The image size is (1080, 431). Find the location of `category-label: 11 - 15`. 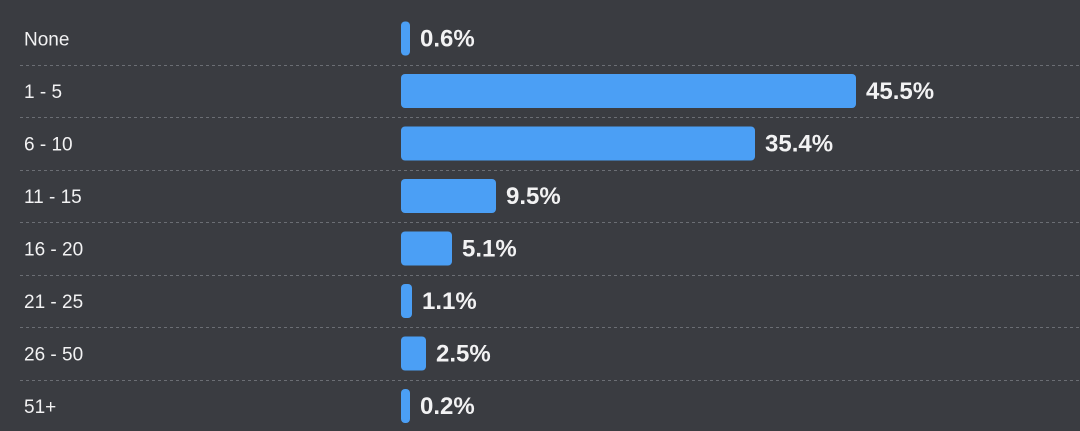

category-label: 11 - 15 is located at coordinates (53, 197).